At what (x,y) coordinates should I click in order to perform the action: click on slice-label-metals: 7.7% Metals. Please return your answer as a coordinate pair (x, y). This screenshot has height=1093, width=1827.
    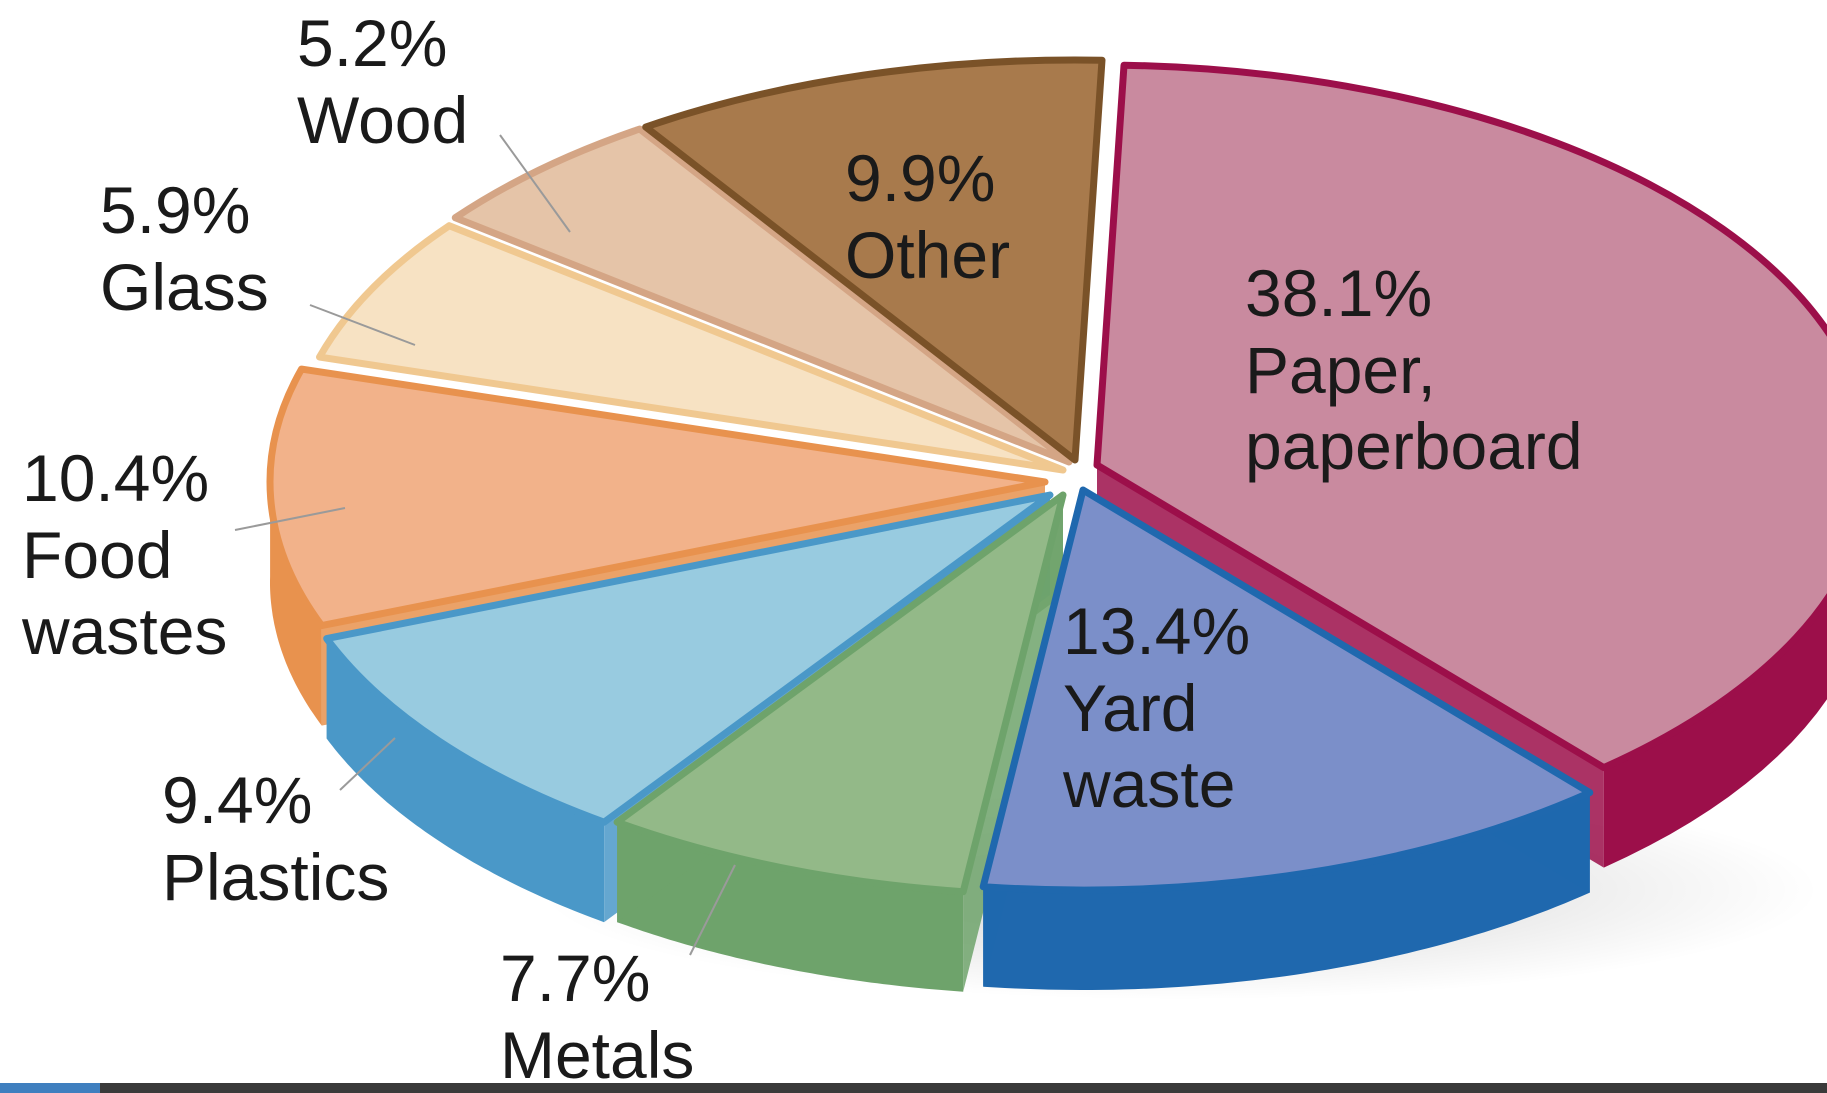
    Looking at the image, I should click on (597, 1016).